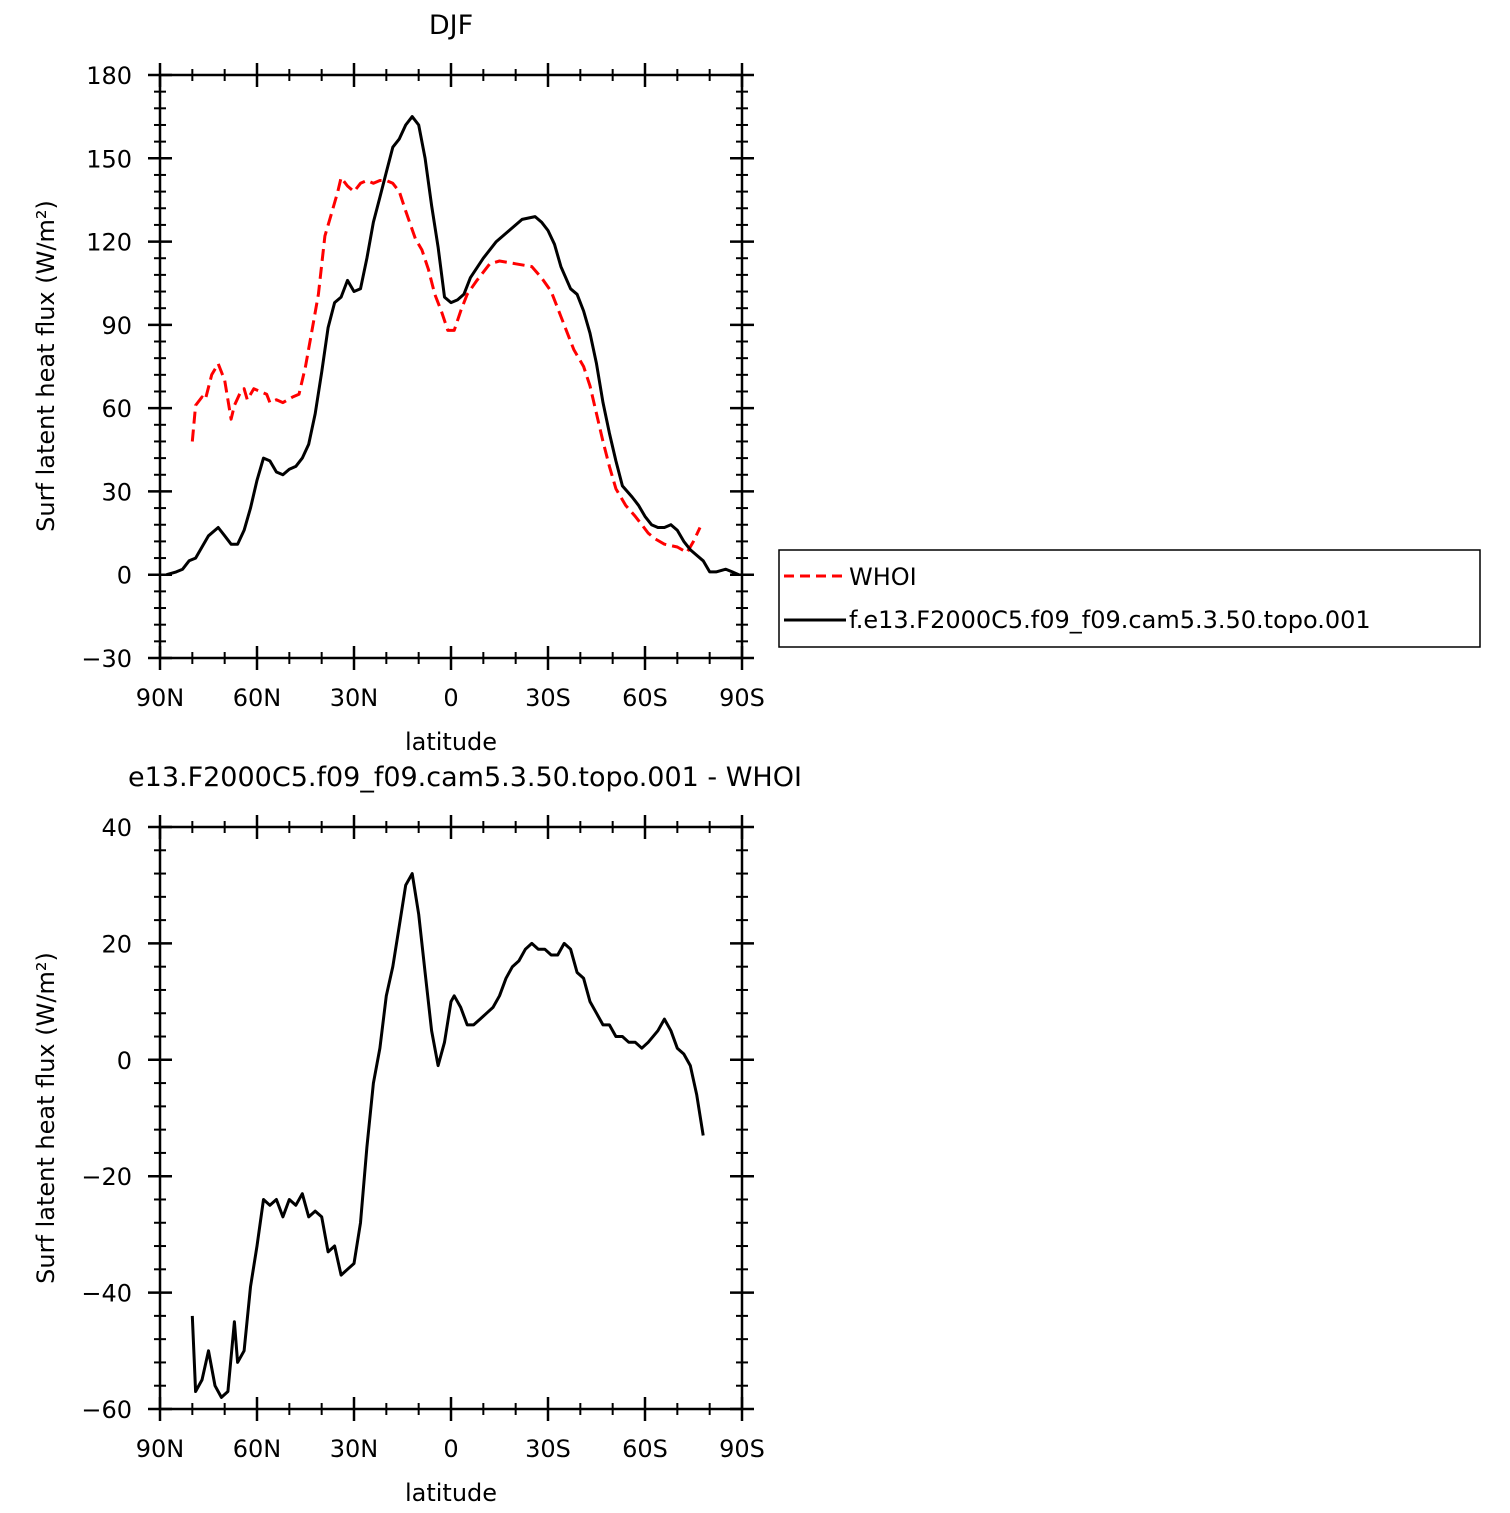 This screenshot has width=1510, height=1513. What do you see at coordinates (106, 659) in the screenshot?
I see `y-tick-label: −30` at bounding box center [106, 659].